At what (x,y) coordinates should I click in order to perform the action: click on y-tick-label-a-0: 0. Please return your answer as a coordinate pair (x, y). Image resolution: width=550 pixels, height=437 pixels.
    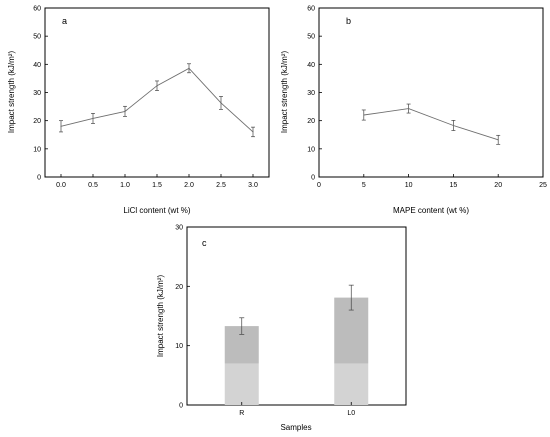
    Looking at the image, I should click on (39, 178).